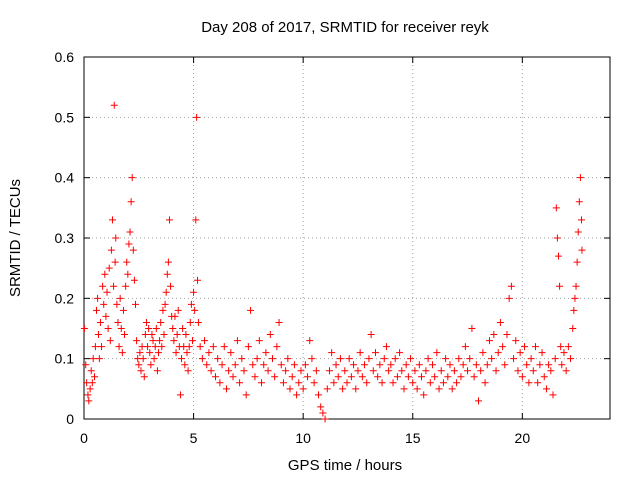  I want to click on y-tick-label: 0.1, so click(65, 359).